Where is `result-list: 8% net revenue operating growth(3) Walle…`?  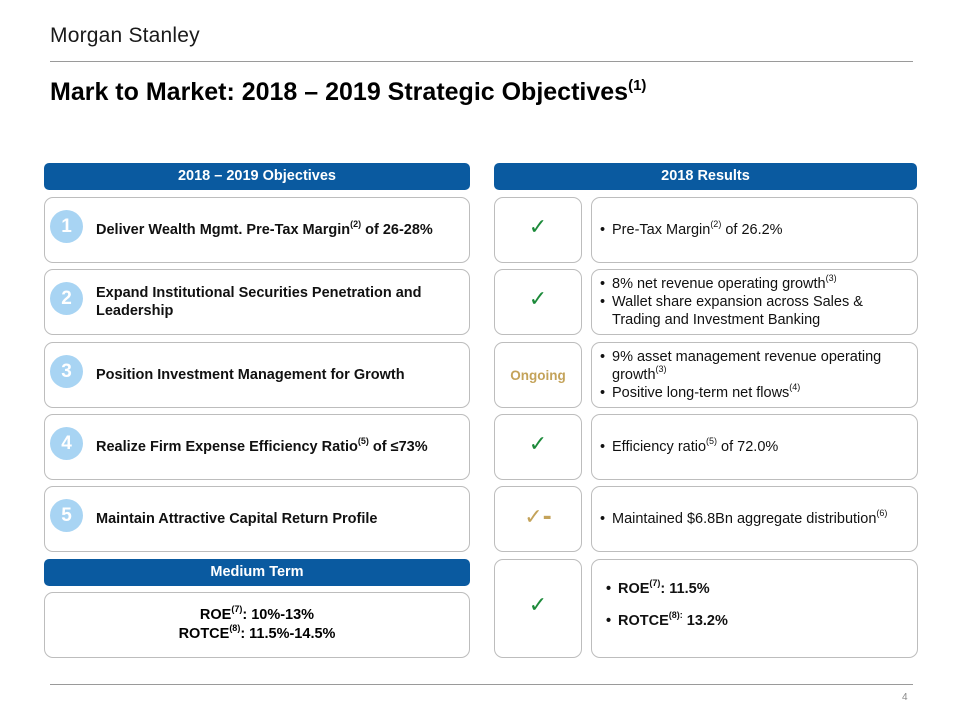 result-list: 8% net revenue operating growth(3) Walle… is located at coordinates (753, 302).